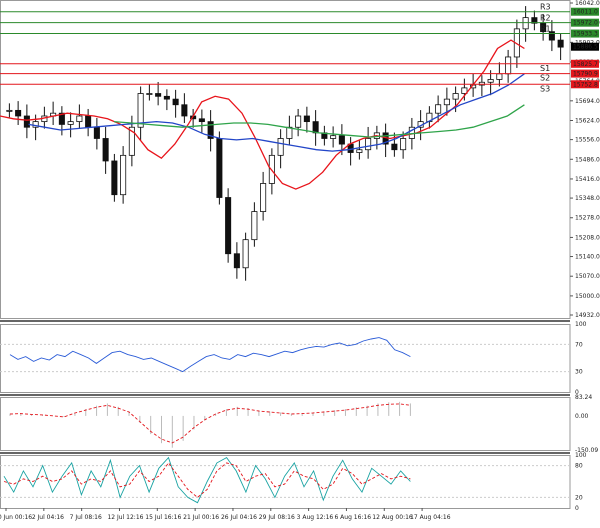  I want to click on y-tick-label: 16042.0, so click(587, 3).